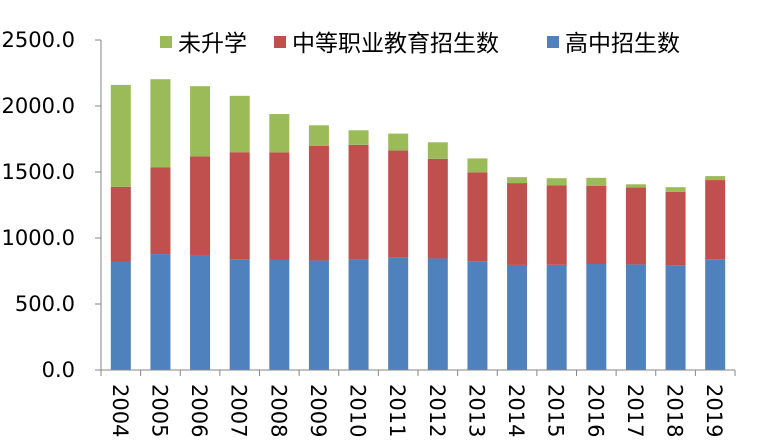 Image resolution: width=768 pixels, height=448 pixels. What do you see at coordinates (437, 410) in the screenshot?
I see `x-tick-label: 2012` at bounding box center [437, 410].